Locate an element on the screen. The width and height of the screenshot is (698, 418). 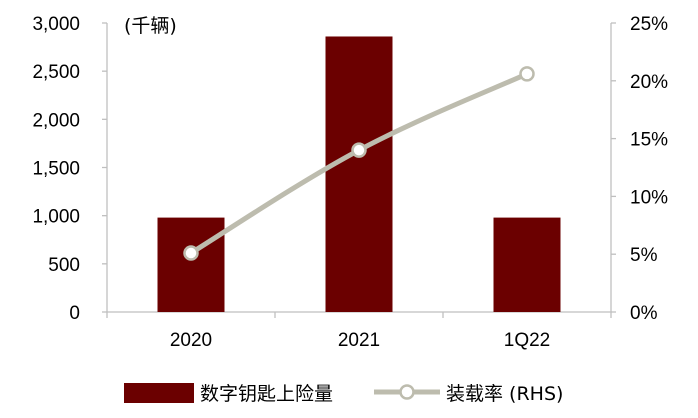
legend-line-marker is located at coordinates (407, 392).